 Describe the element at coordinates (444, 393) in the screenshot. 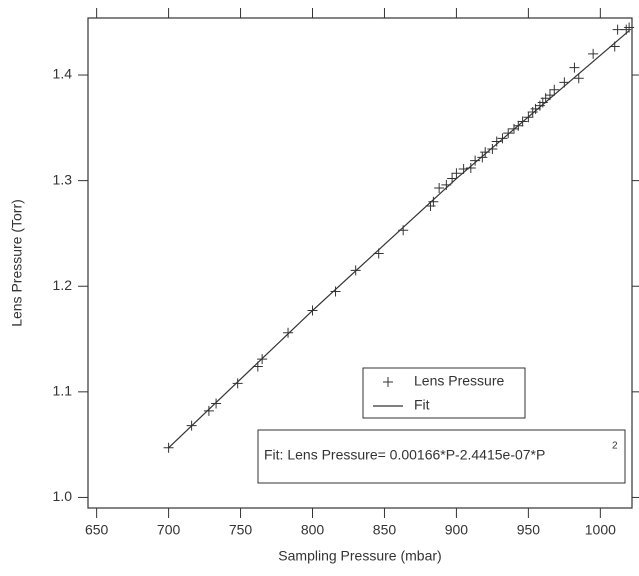

I see `legend-box` at that location.